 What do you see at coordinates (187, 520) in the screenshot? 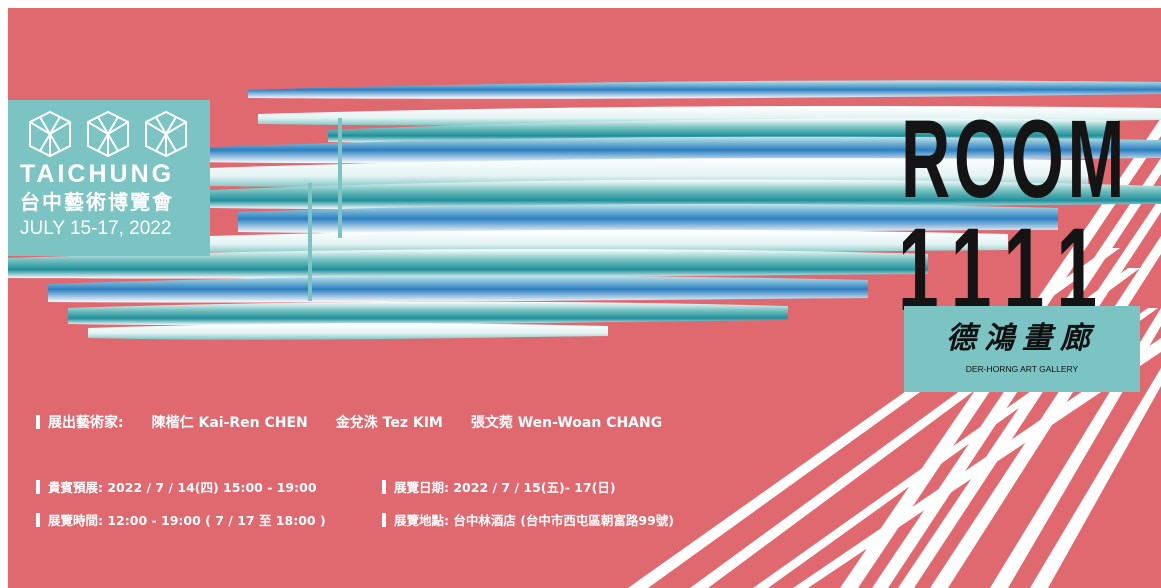
I see `exhibition-hours-text: 展覽時間: 12:00 - 19:00 ( 7 / 17 至 18:00 )` at bounding box center [187, 520].